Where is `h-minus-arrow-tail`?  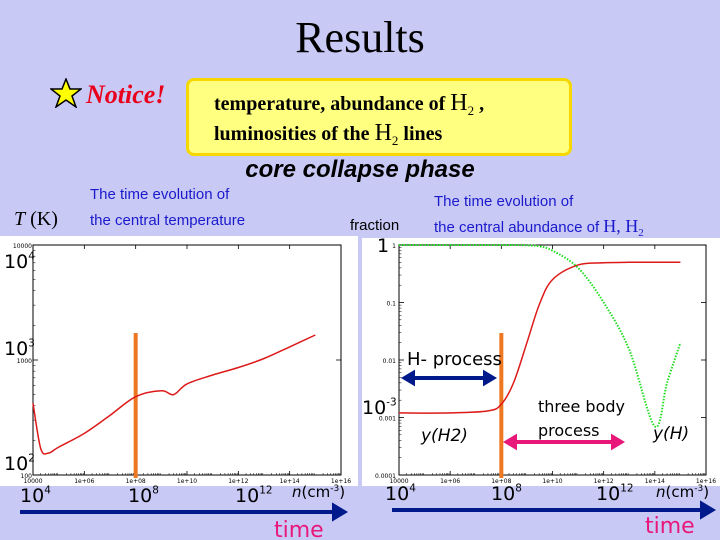
h-minus-arrow-tail is located at coordinates (408, 378).